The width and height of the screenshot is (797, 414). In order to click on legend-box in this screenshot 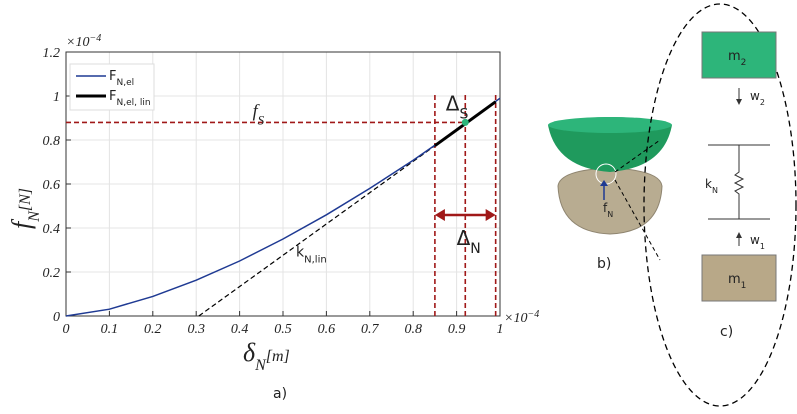, I will do `click(112, 87)`.